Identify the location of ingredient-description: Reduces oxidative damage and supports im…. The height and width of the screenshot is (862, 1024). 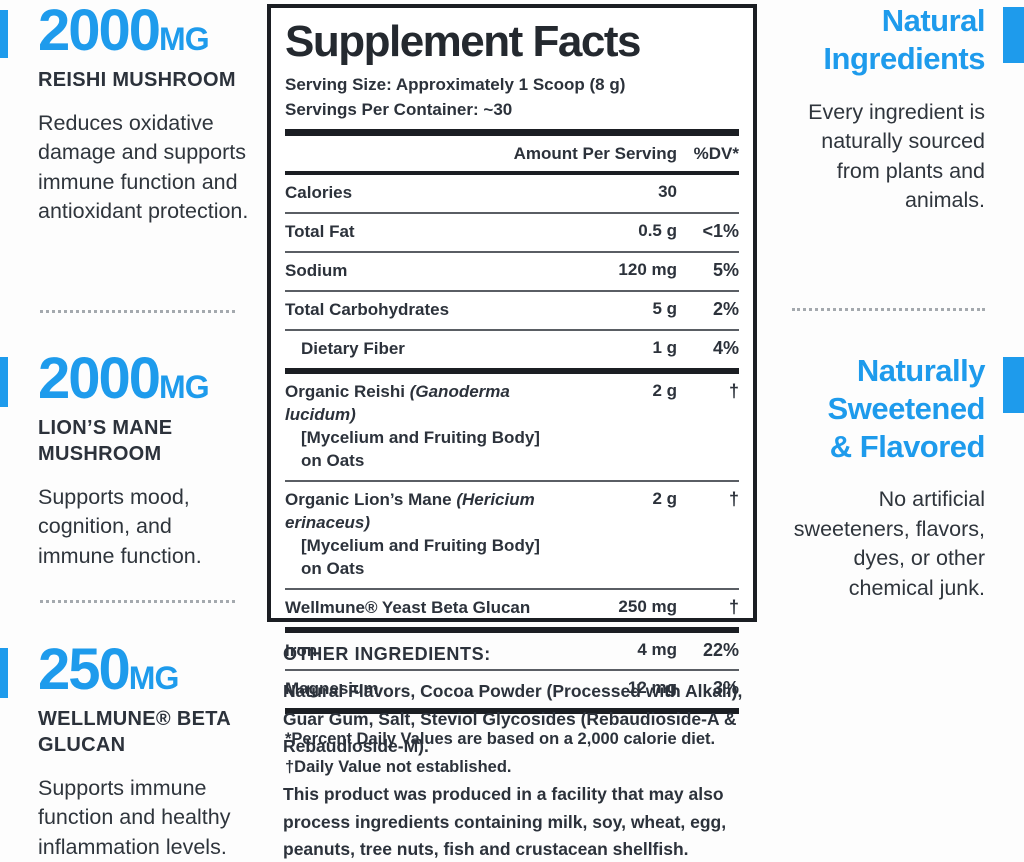
(143, 167).